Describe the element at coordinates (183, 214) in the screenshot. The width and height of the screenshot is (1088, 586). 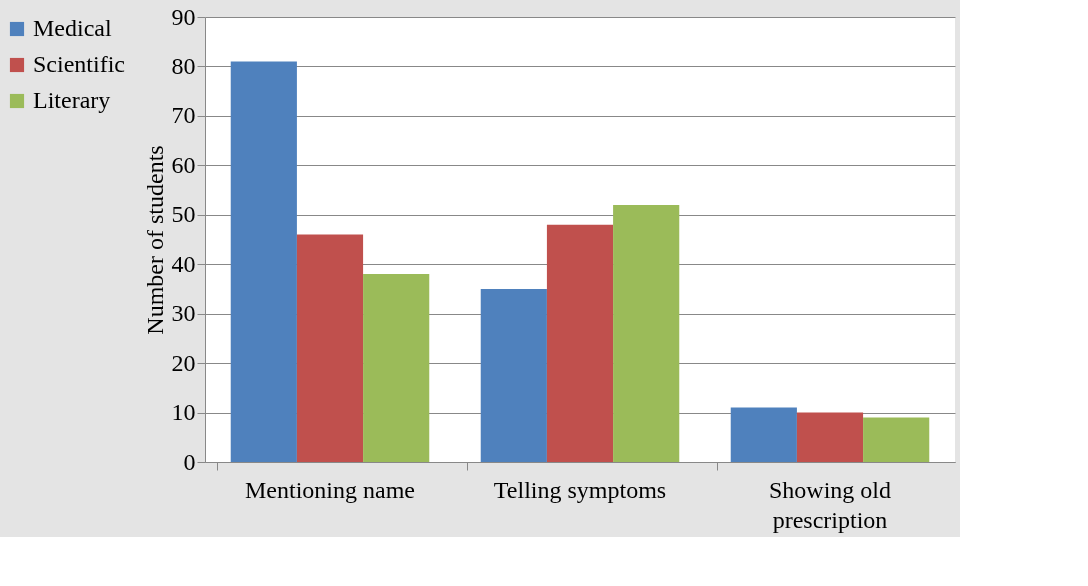
I see `y-tick-label: 50` at that location.